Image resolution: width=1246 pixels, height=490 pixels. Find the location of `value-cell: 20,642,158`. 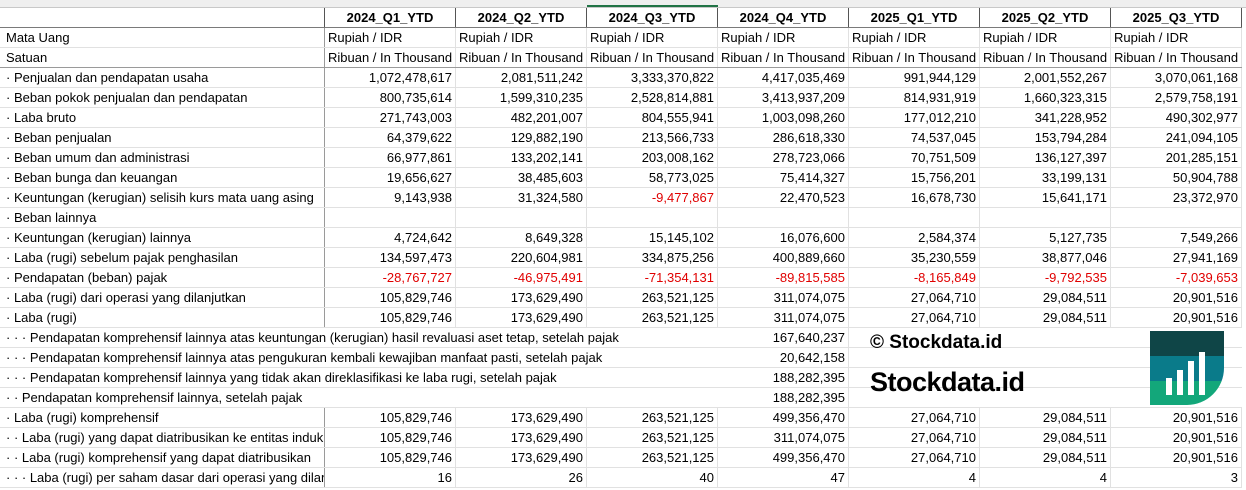

value-cell: 20,642,158 is located at coordinates (783, 357).